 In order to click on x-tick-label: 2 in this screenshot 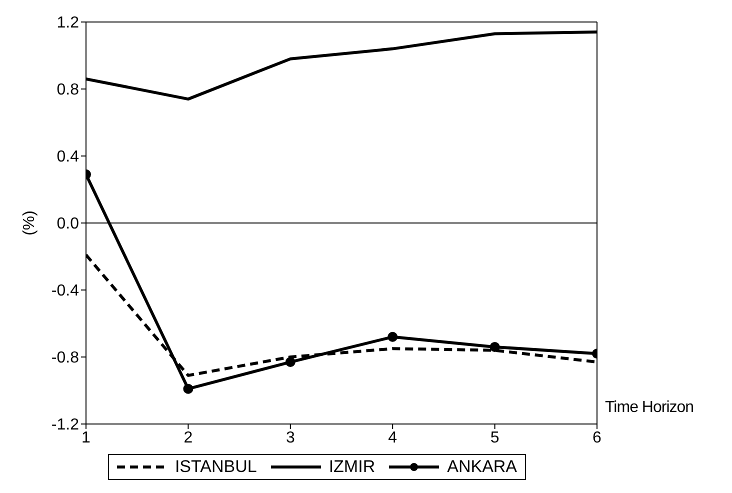, I will do `click(188, 437)`.